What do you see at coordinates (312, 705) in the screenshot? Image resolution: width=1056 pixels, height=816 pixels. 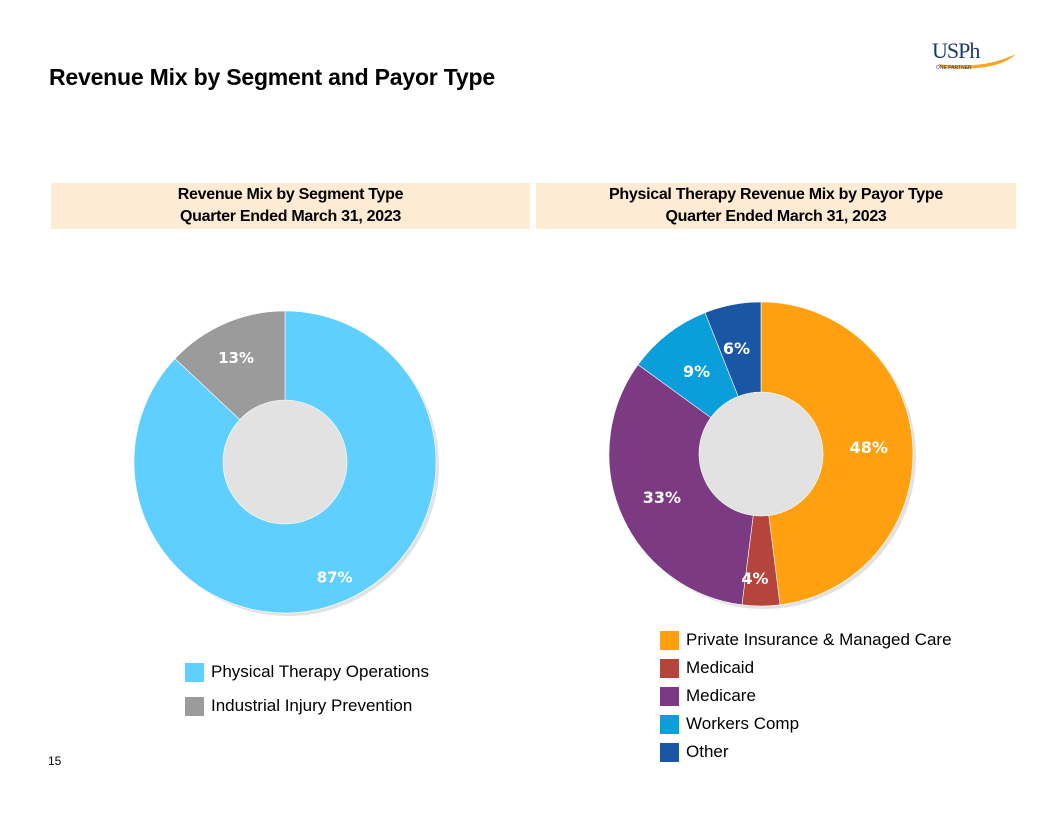 I see `legend-label: Industrial Injury Prevention` at bounding box center [312, 705].